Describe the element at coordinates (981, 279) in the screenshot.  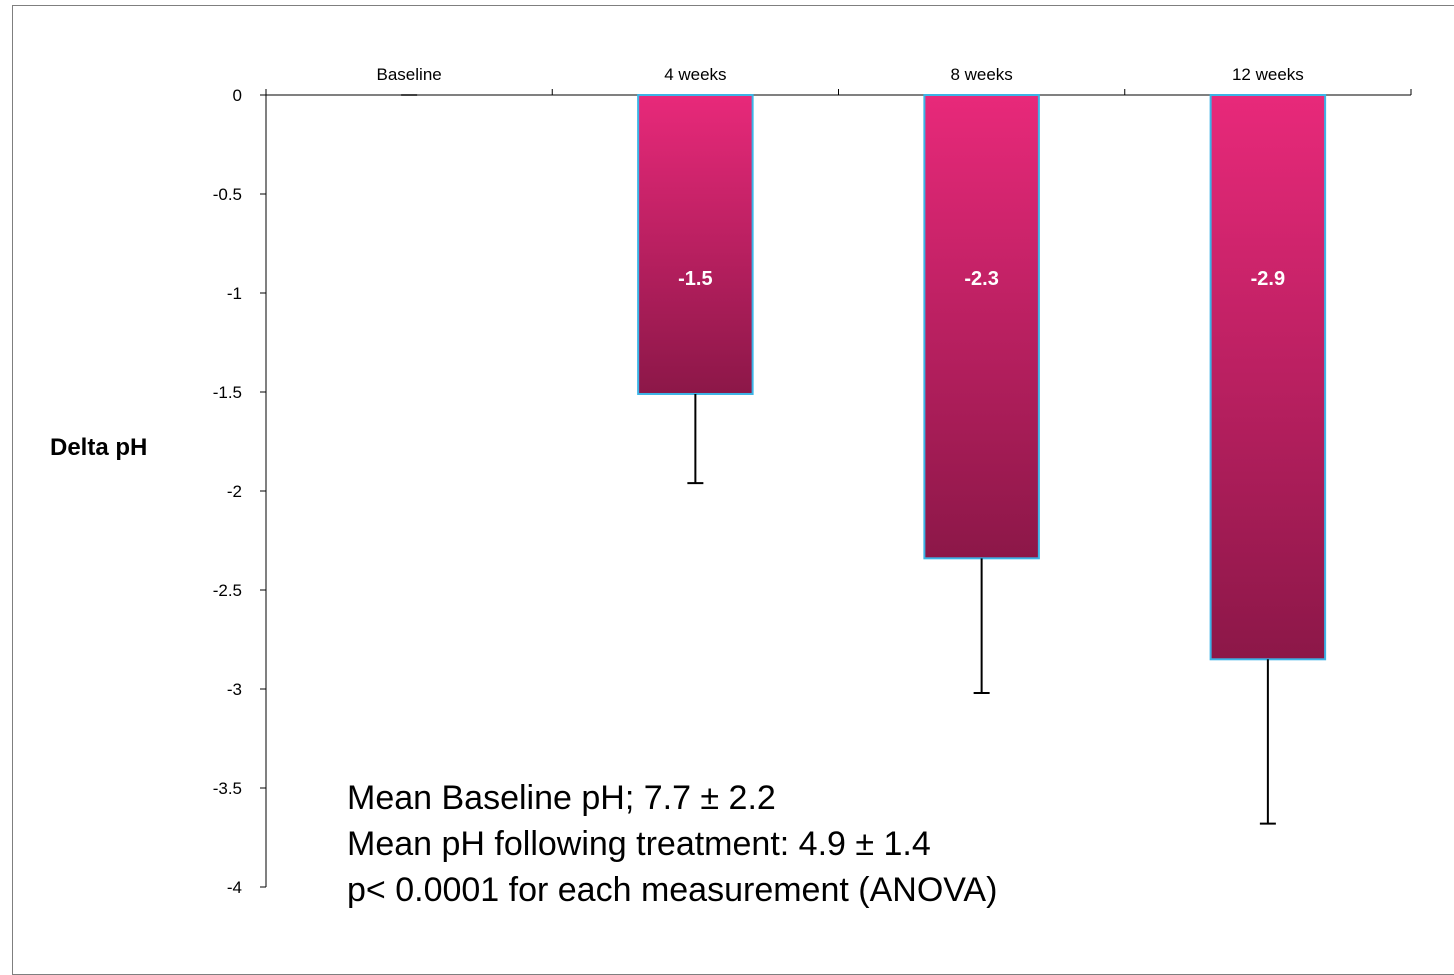
I see `bar-data-label: -2.3` at that location.